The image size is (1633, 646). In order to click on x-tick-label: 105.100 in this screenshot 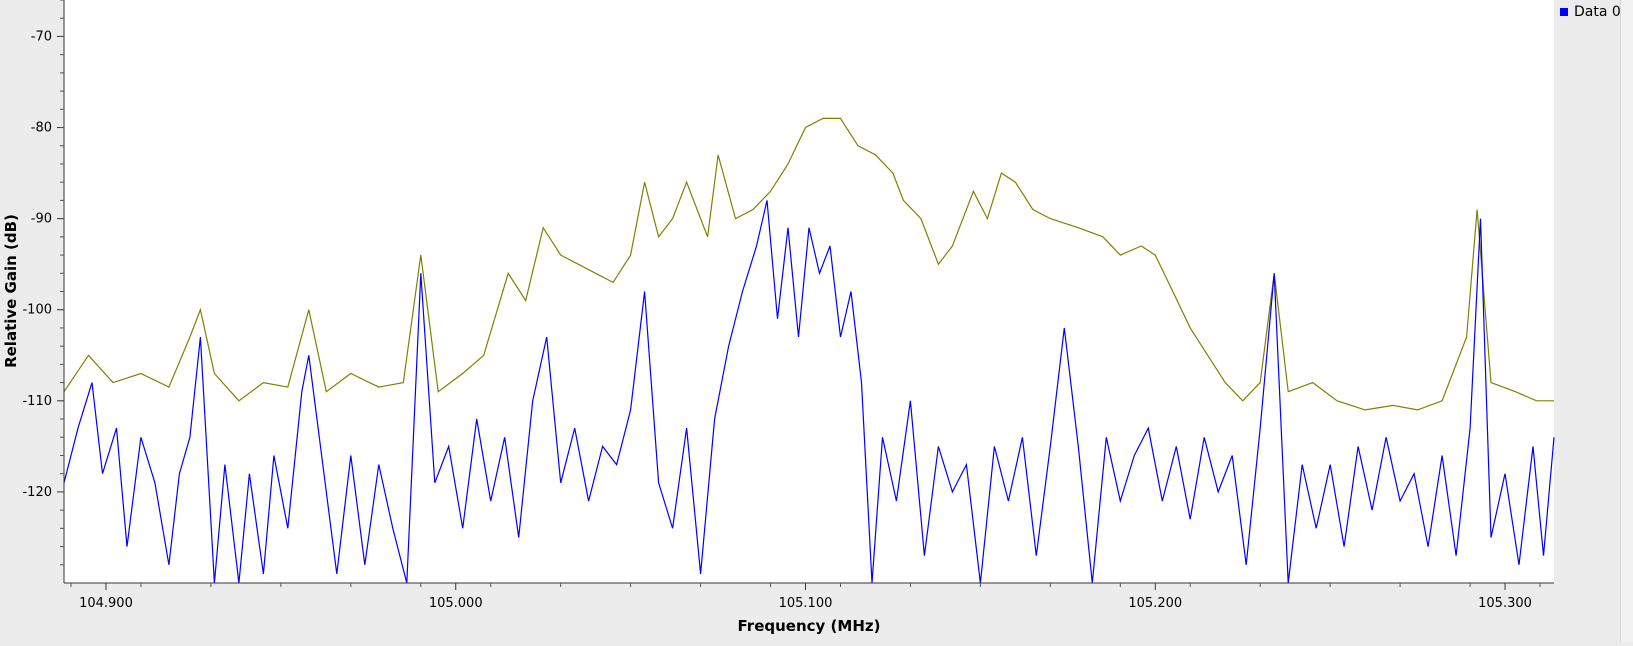, I will do `click(806, 603)`.